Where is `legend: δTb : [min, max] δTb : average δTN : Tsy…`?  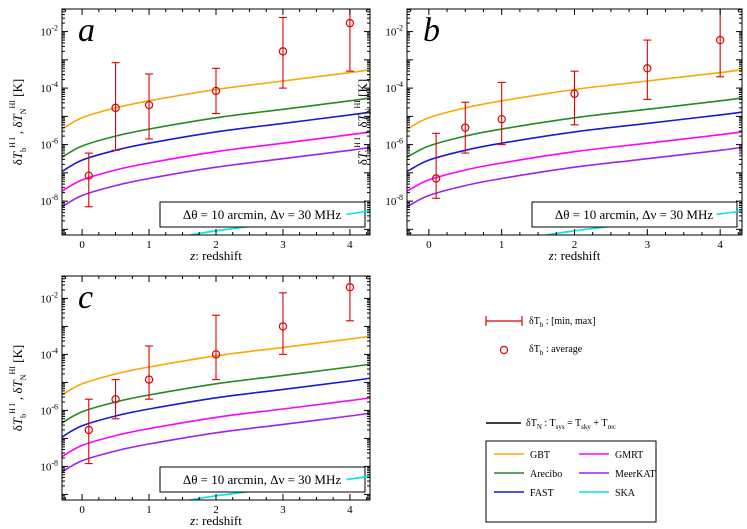 legend: δTb : [min, max] δTb : average δTN : Tsy… is located at coordinates (571, 419).